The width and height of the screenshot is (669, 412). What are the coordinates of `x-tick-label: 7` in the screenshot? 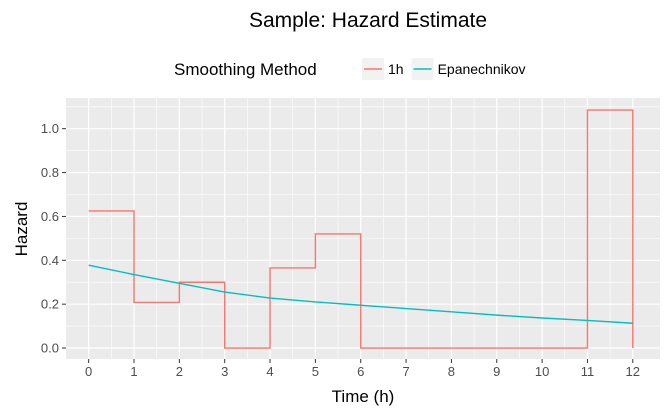 It's located at (405, 371).